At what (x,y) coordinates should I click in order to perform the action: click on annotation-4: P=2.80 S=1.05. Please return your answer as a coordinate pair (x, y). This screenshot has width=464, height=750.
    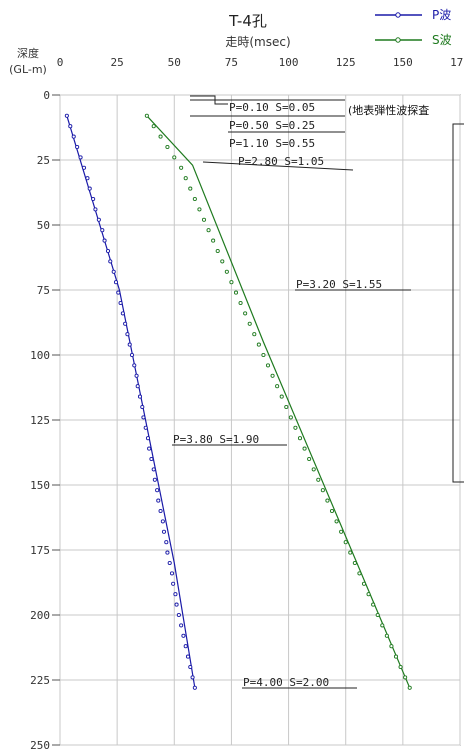
    Looking at the image, I should click on (281, 161).